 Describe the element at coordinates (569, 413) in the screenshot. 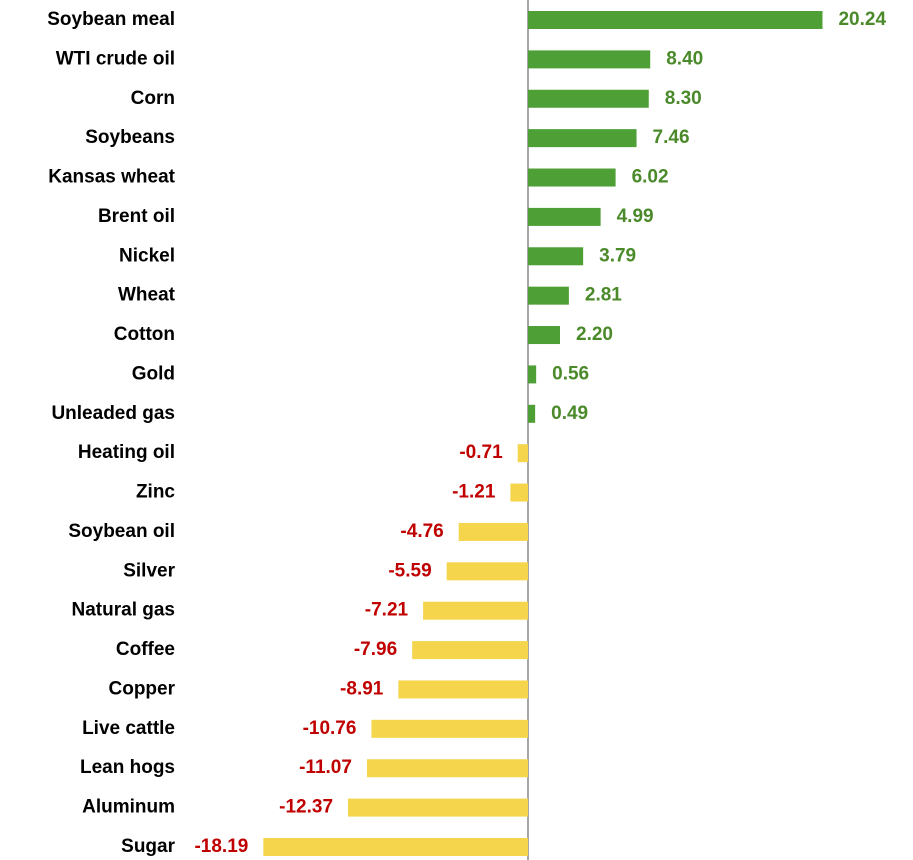

I see `value-label: 0.49` at that location.